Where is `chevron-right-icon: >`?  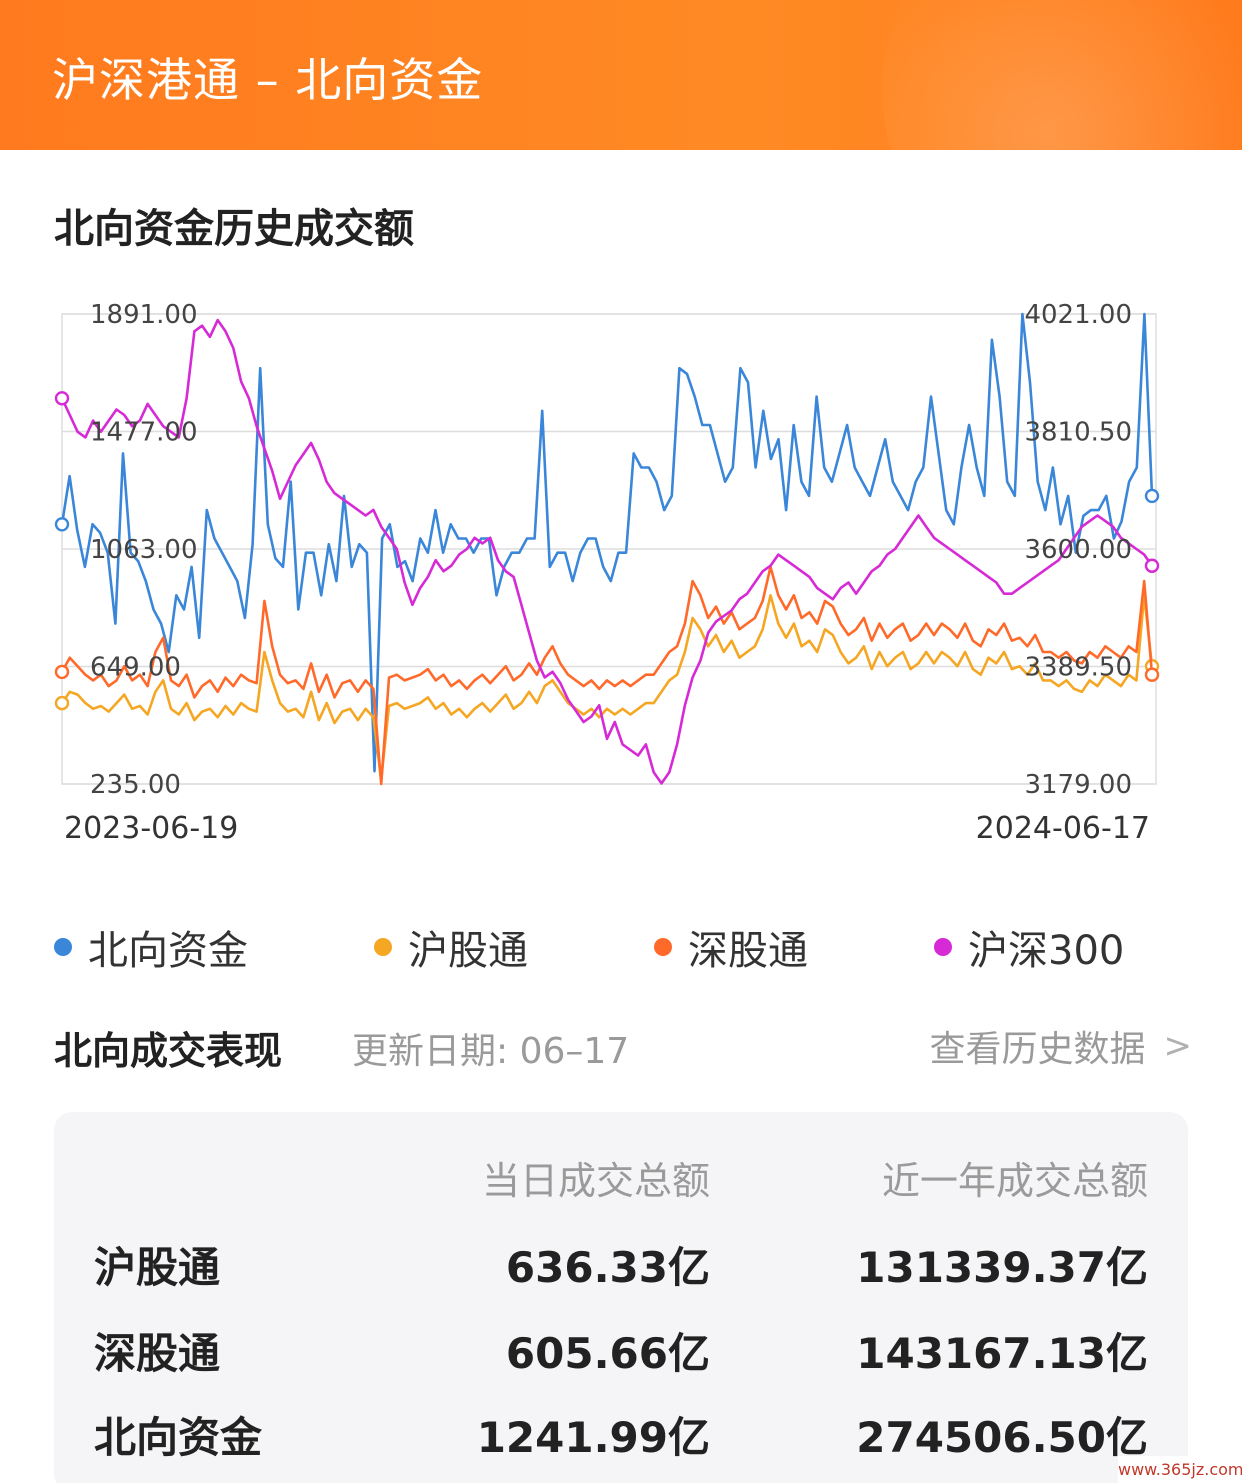 chevron-right-icon: > is located at coordinates (1178, 1046).